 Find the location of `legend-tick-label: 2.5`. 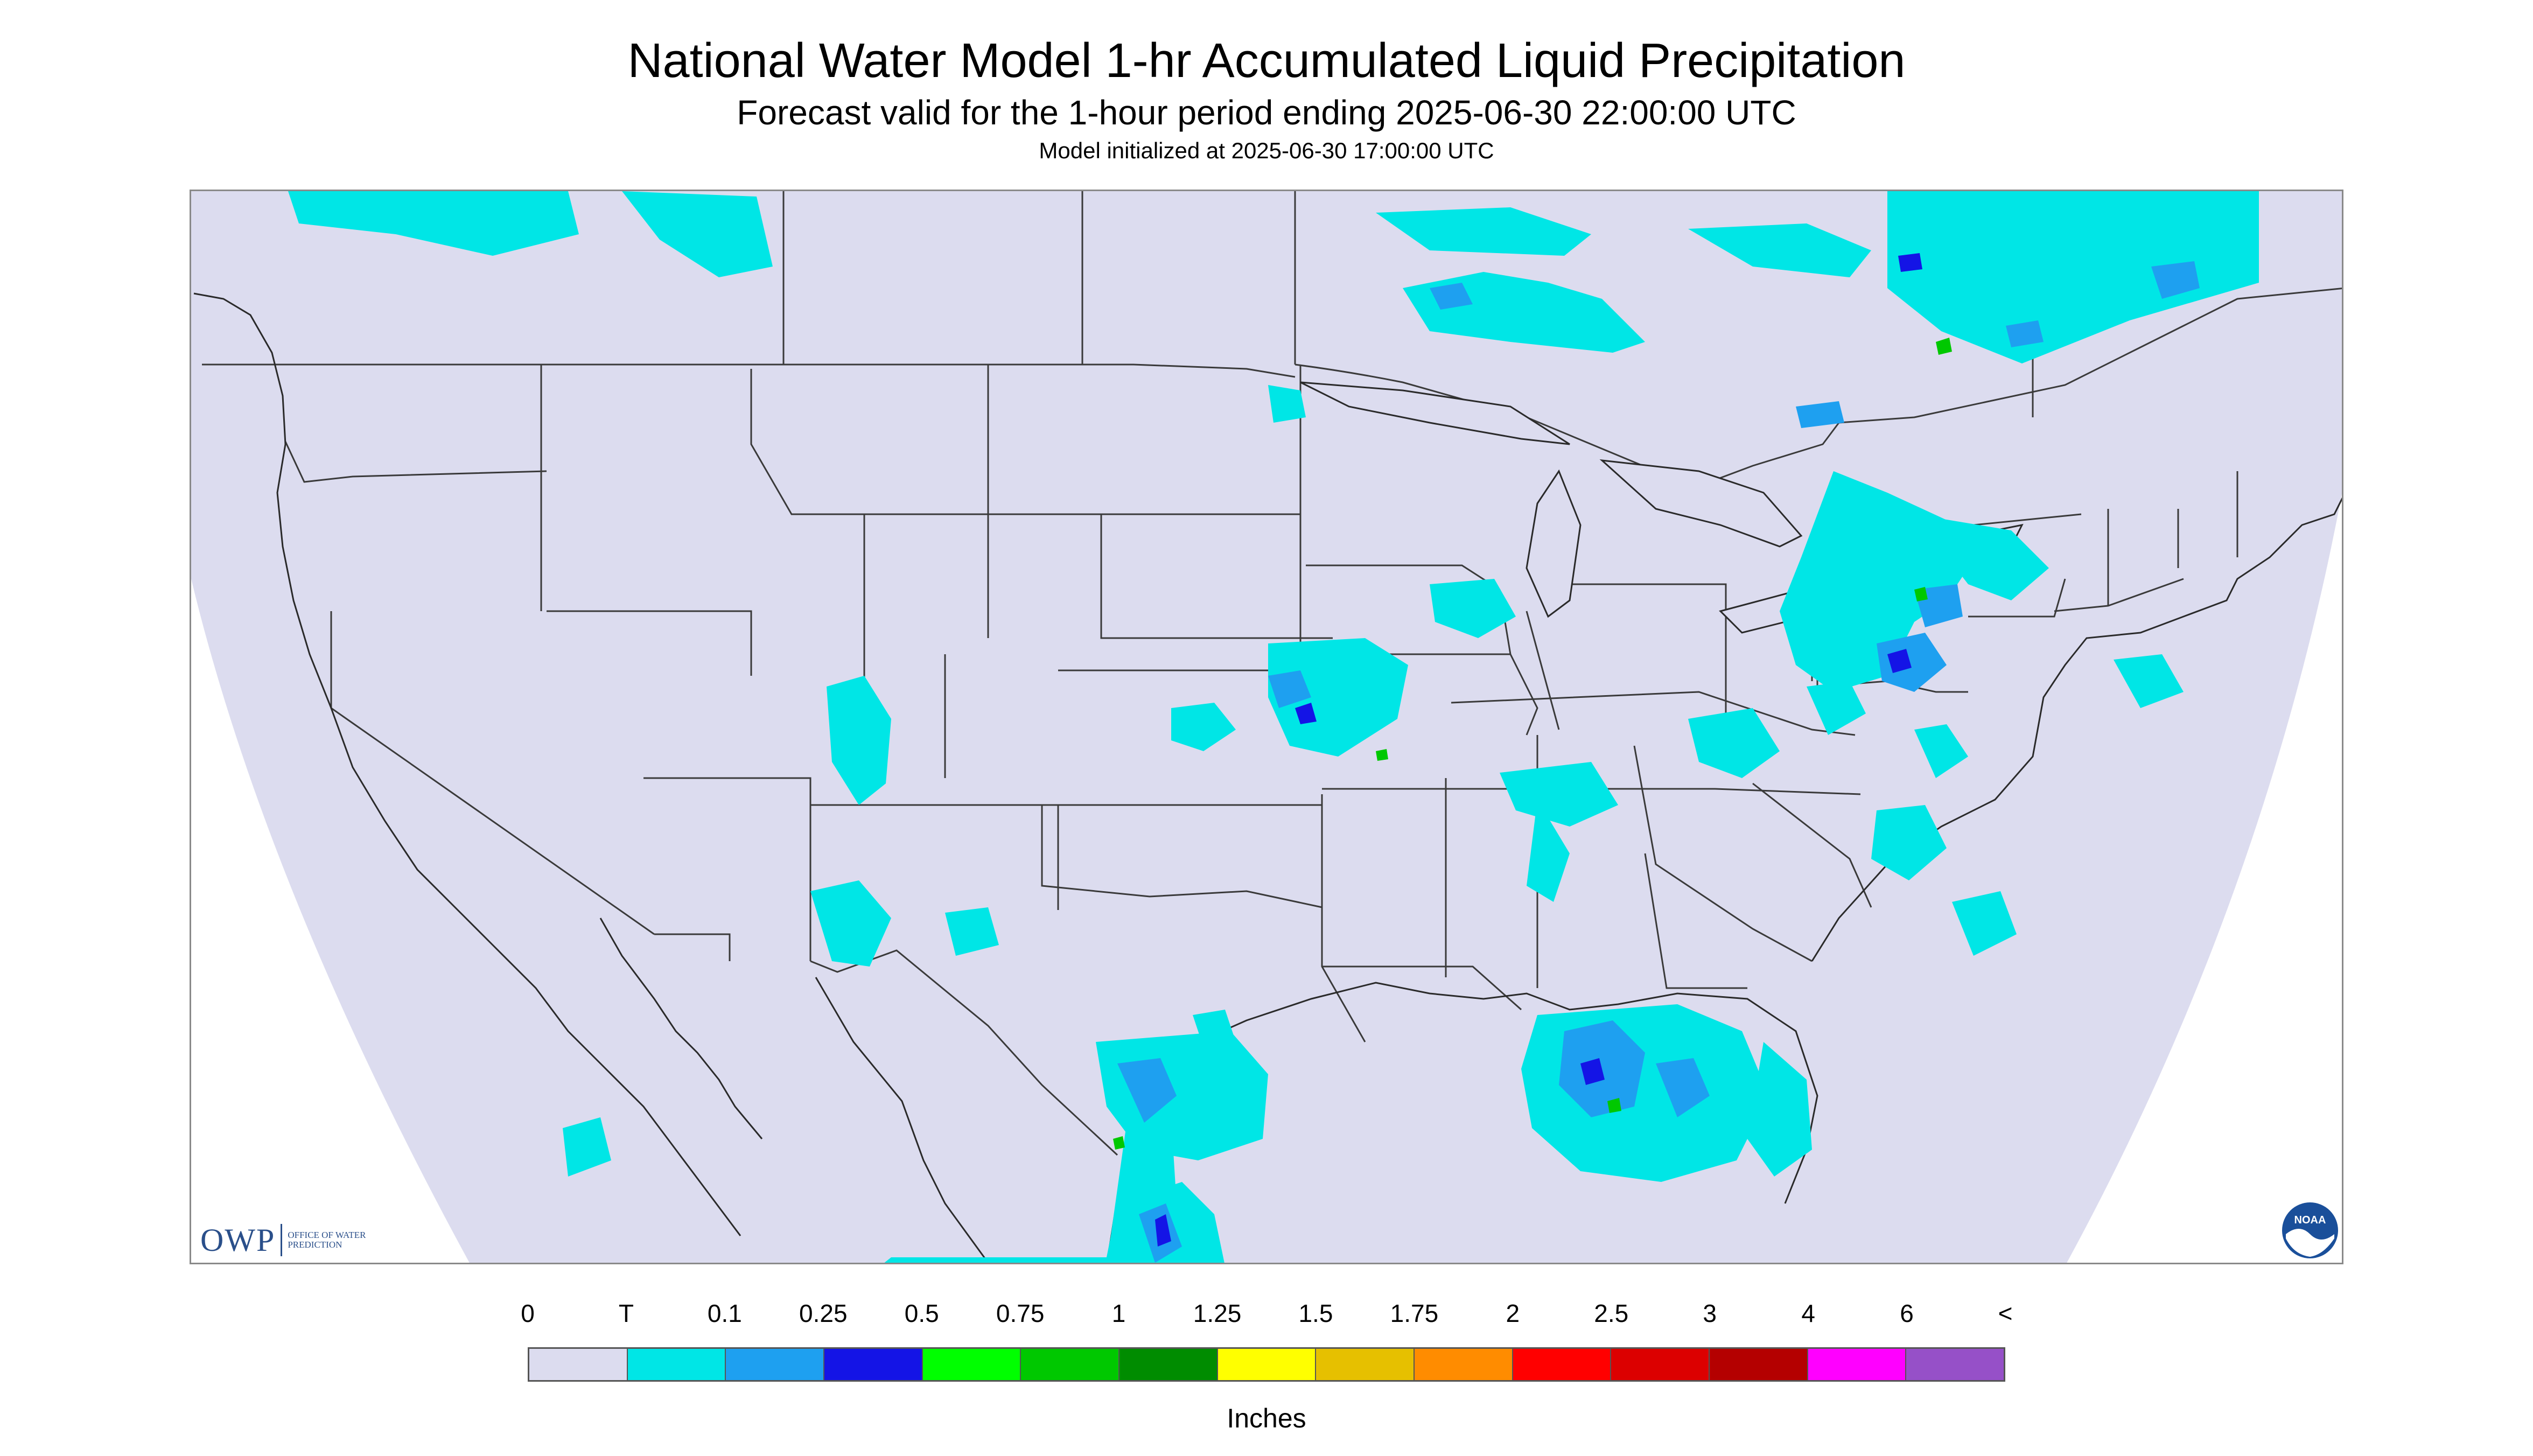

legend-tick-label: 2.5 is located at coordinates (1611, 1313).